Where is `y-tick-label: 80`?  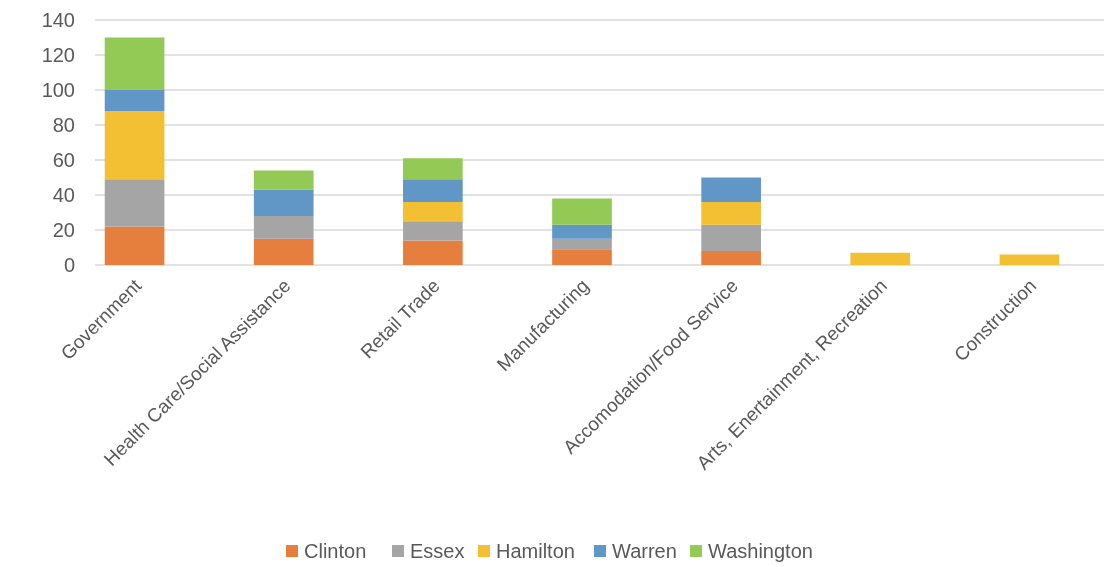 y-tick-label: 80 is located at coordinates (63, 125).